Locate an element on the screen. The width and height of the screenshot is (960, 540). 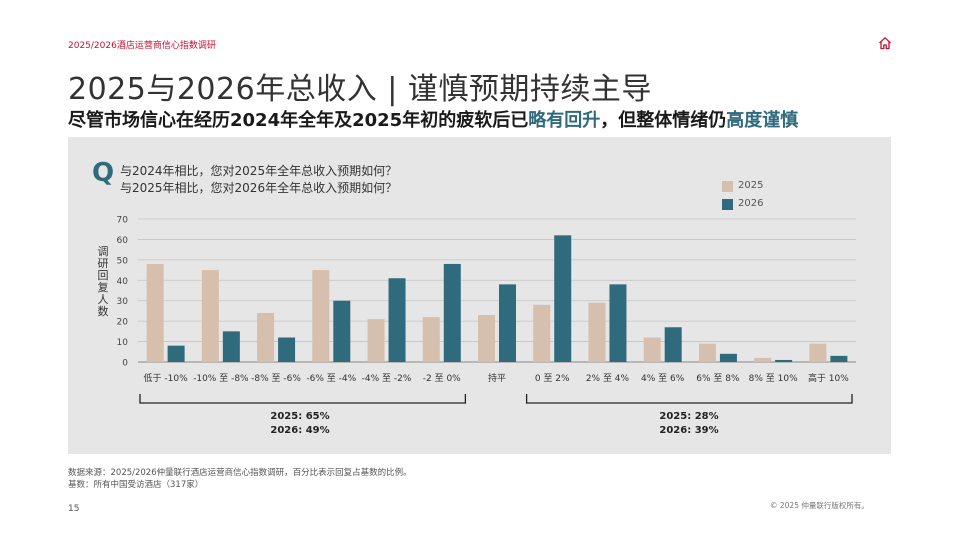
group-right-summary: 2025: 28% 2026: 39% is located at coordinates (689, 424).